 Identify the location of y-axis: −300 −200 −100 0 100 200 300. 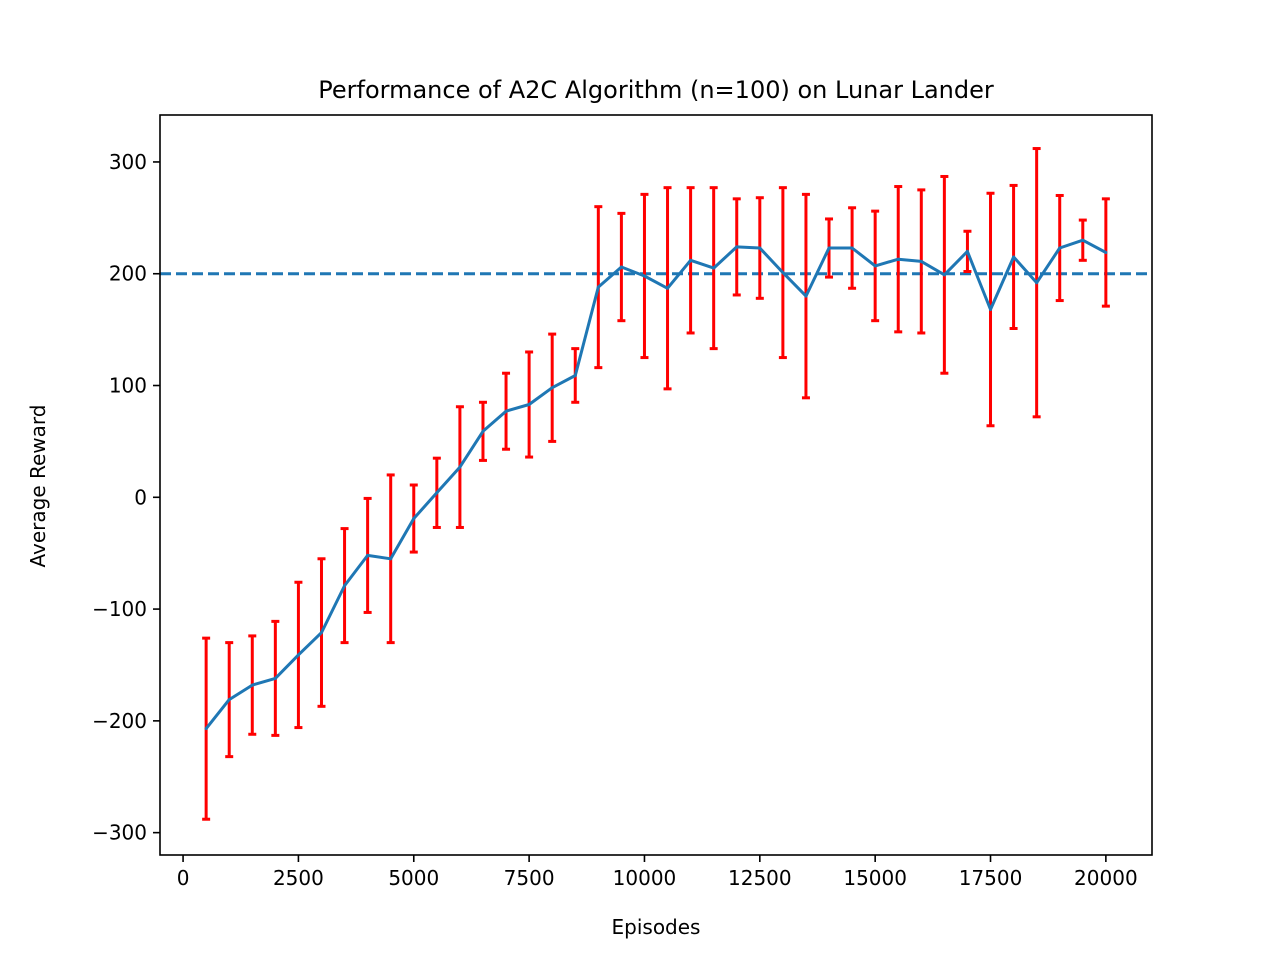
(126, 497).